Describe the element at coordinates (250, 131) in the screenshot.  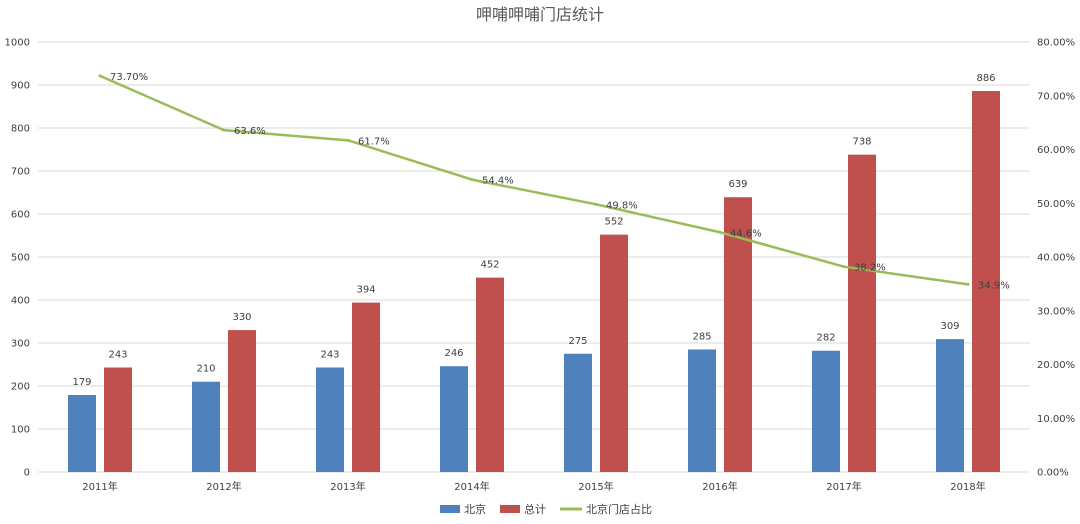
I see `line-data-label: 63.6%` at that location.